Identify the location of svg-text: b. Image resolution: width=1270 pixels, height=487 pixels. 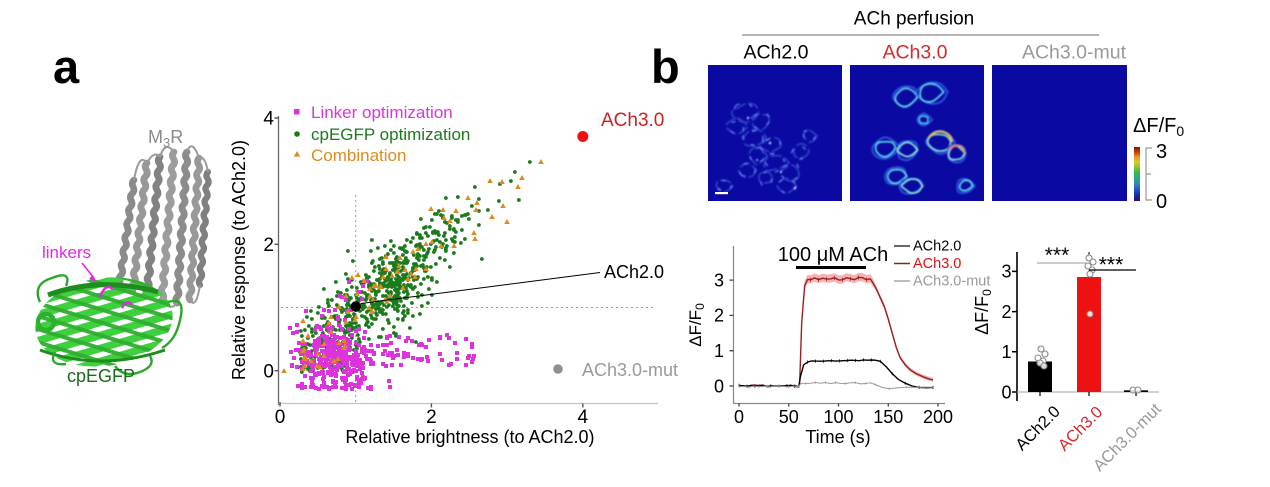
(665, 66).